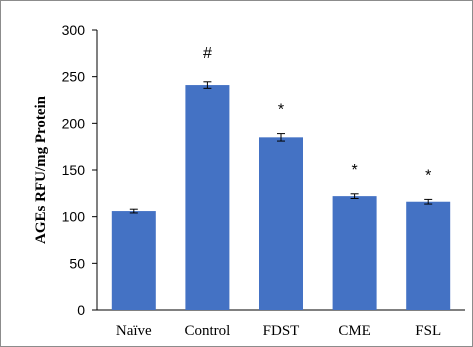  I want to click on significance-marker: #, so click(207, 53).